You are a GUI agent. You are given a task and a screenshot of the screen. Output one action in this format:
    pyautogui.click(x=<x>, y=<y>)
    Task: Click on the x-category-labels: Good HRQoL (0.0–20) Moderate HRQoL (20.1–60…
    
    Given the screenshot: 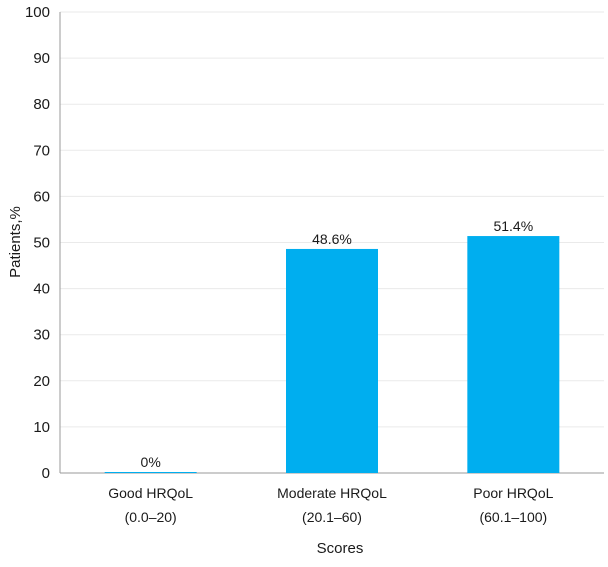 What is the action you would take?
    pyautogui.click(x=330, y=505)
    